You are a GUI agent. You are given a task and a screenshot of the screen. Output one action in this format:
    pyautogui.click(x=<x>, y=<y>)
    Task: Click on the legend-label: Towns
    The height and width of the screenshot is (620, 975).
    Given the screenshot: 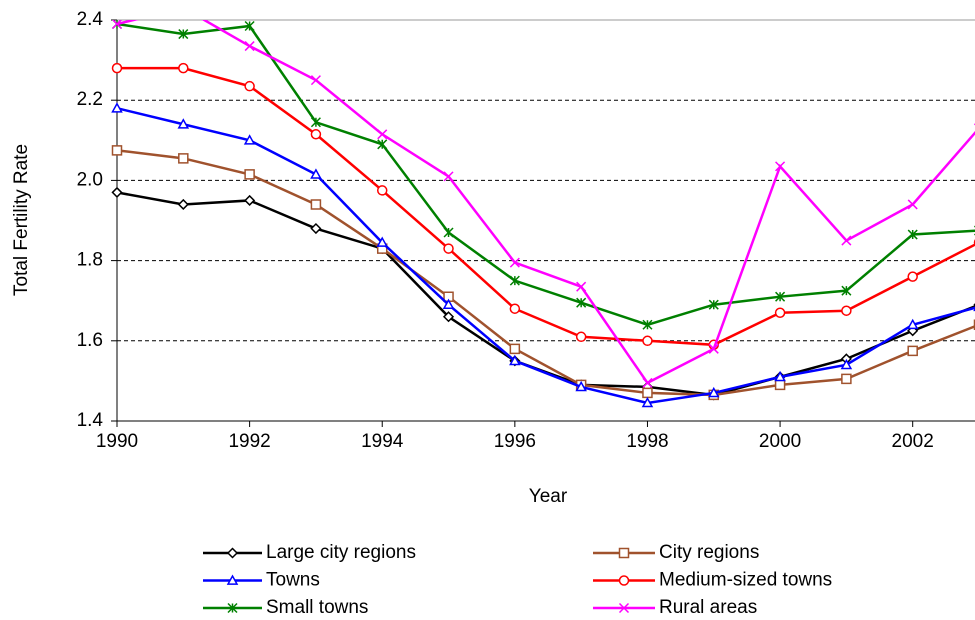 What is the action you would take?
    pyautogui.click(x=293, y=580)
    